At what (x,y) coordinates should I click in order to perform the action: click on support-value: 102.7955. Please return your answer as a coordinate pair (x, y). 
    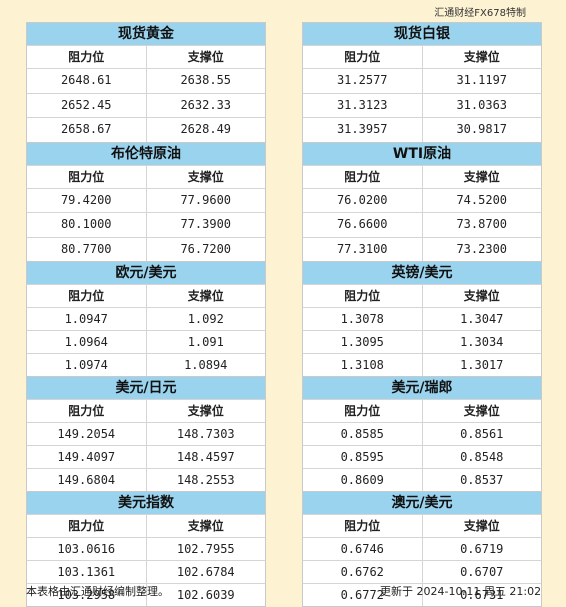
    Looking at the image, I should click on (205, 549).